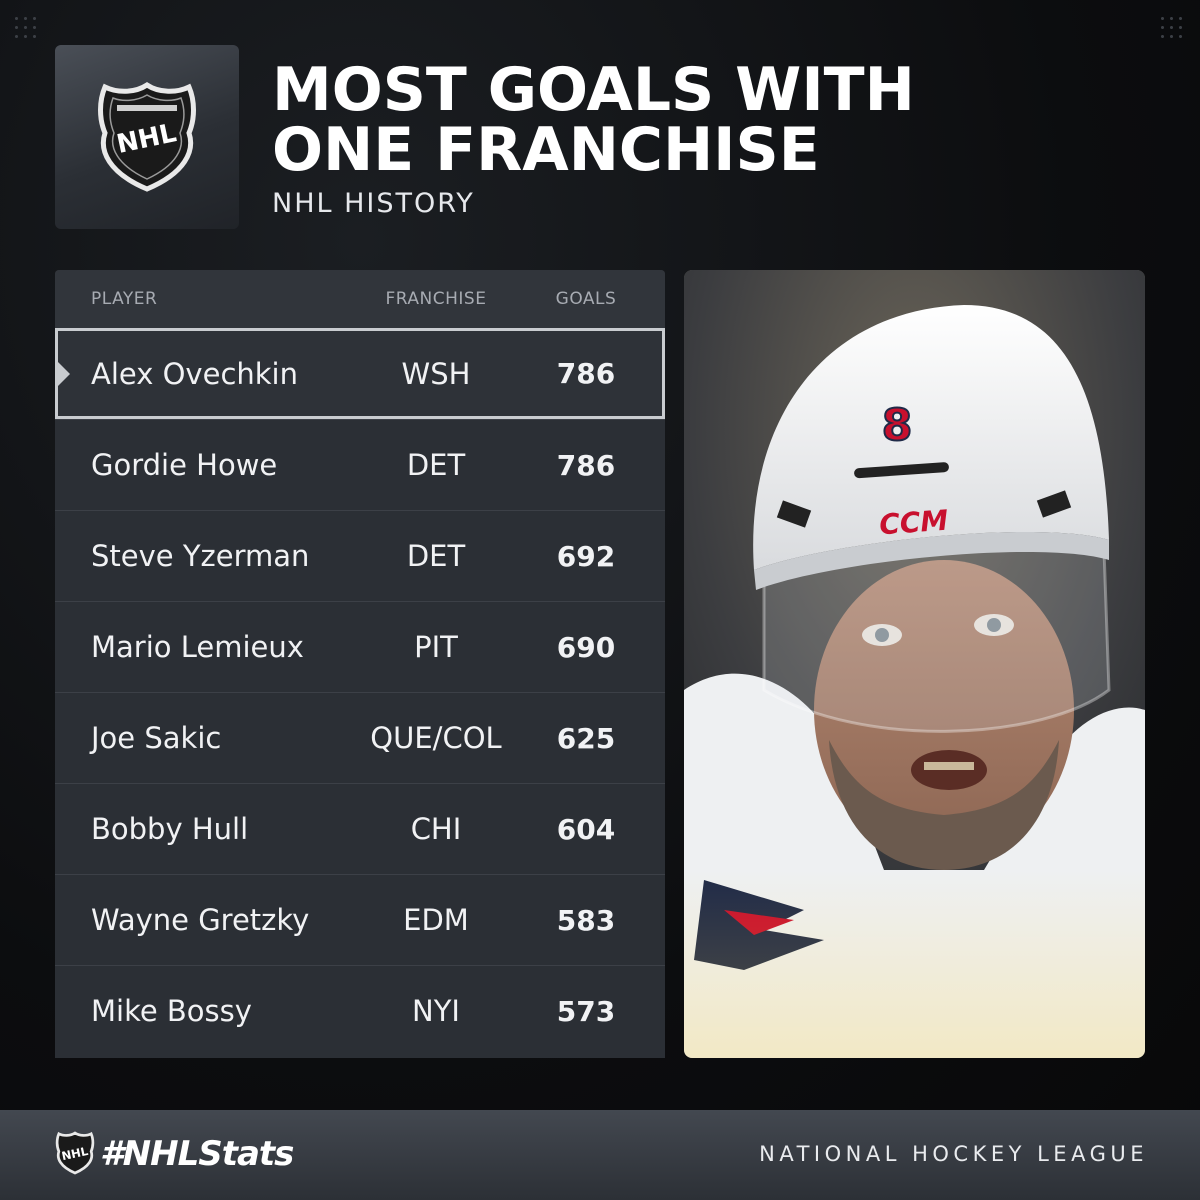 The width and height of the screenshot is (1200, 1200). I want to click on franchise: CHI, so click(436, 829).